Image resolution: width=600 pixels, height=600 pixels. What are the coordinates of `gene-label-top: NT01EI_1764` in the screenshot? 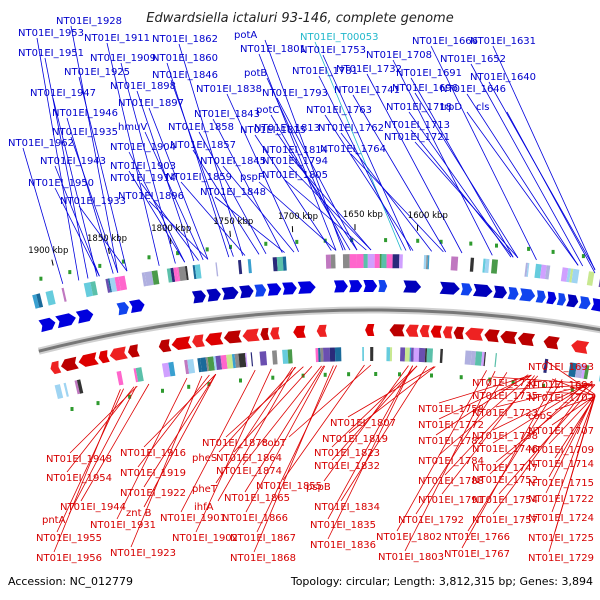 It's located at (353, 149).